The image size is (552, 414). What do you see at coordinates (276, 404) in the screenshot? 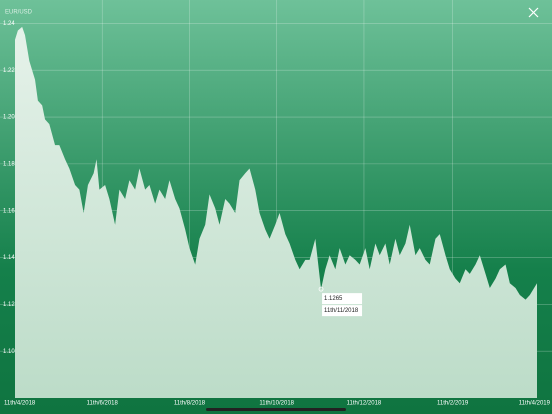
I see `x-tick-label: 11th/10/2018` at bounding box center [276, 404].